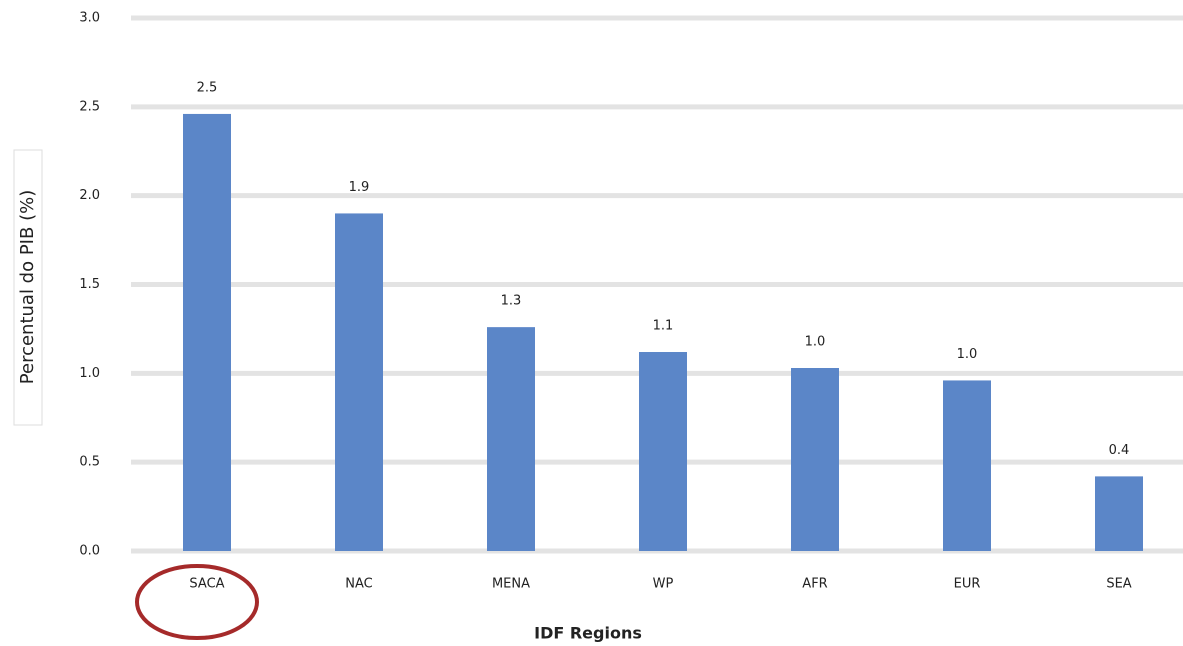  I want to click on value-label: 1.9, so click(359, 187).